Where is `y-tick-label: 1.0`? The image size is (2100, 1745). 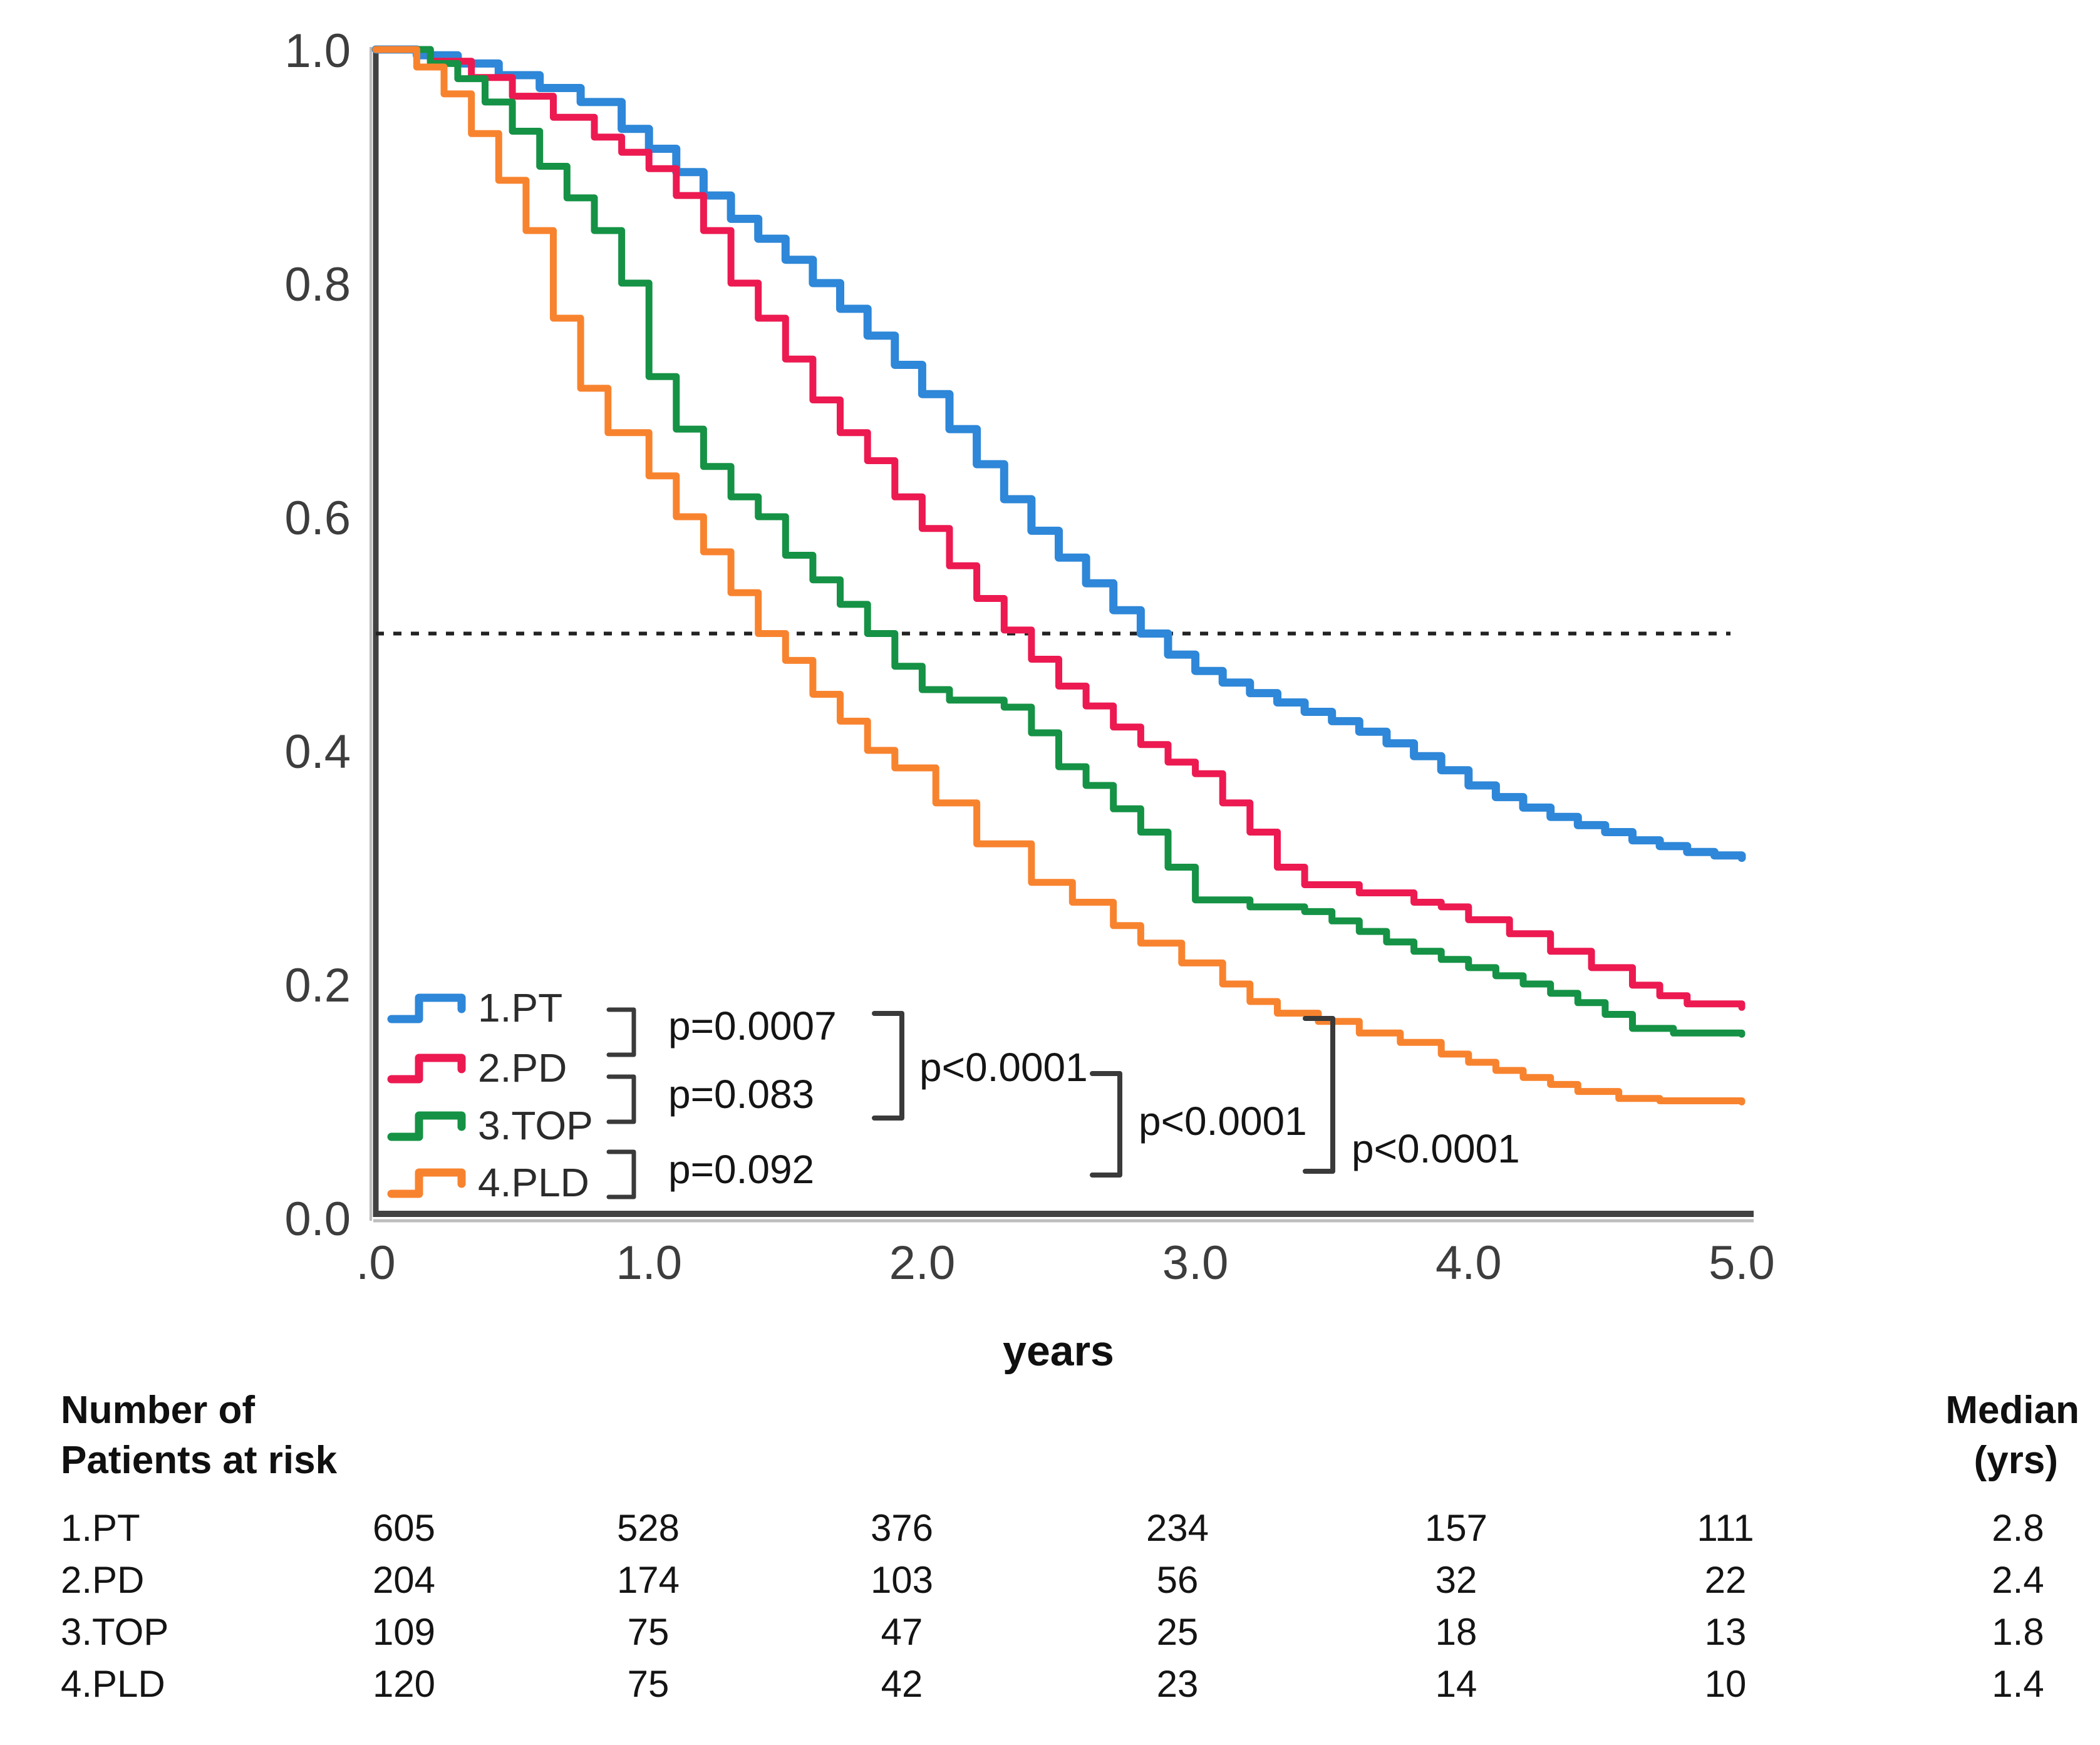 y-tick-label: 1.0 is located at coordinates (317, 51).